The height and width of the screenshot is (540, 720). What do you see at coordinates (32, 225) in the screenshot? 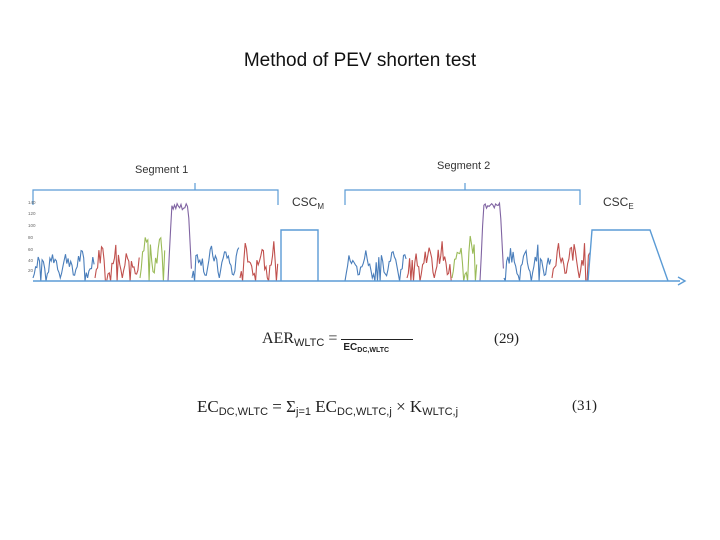
I see `y-tick: 100` at bounding box center [32, 225].